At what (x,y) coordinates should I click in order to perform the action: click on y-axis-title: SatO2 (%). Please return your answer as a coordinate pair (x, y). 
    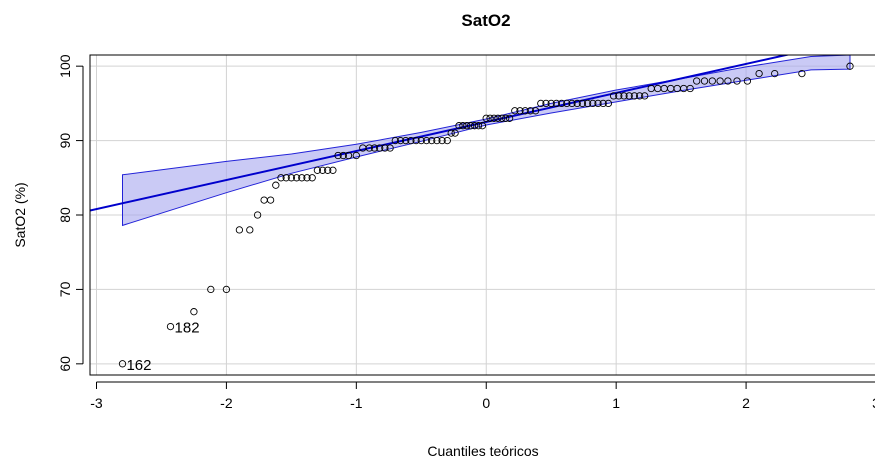
    Looking at the image, I should click on (20, 214).